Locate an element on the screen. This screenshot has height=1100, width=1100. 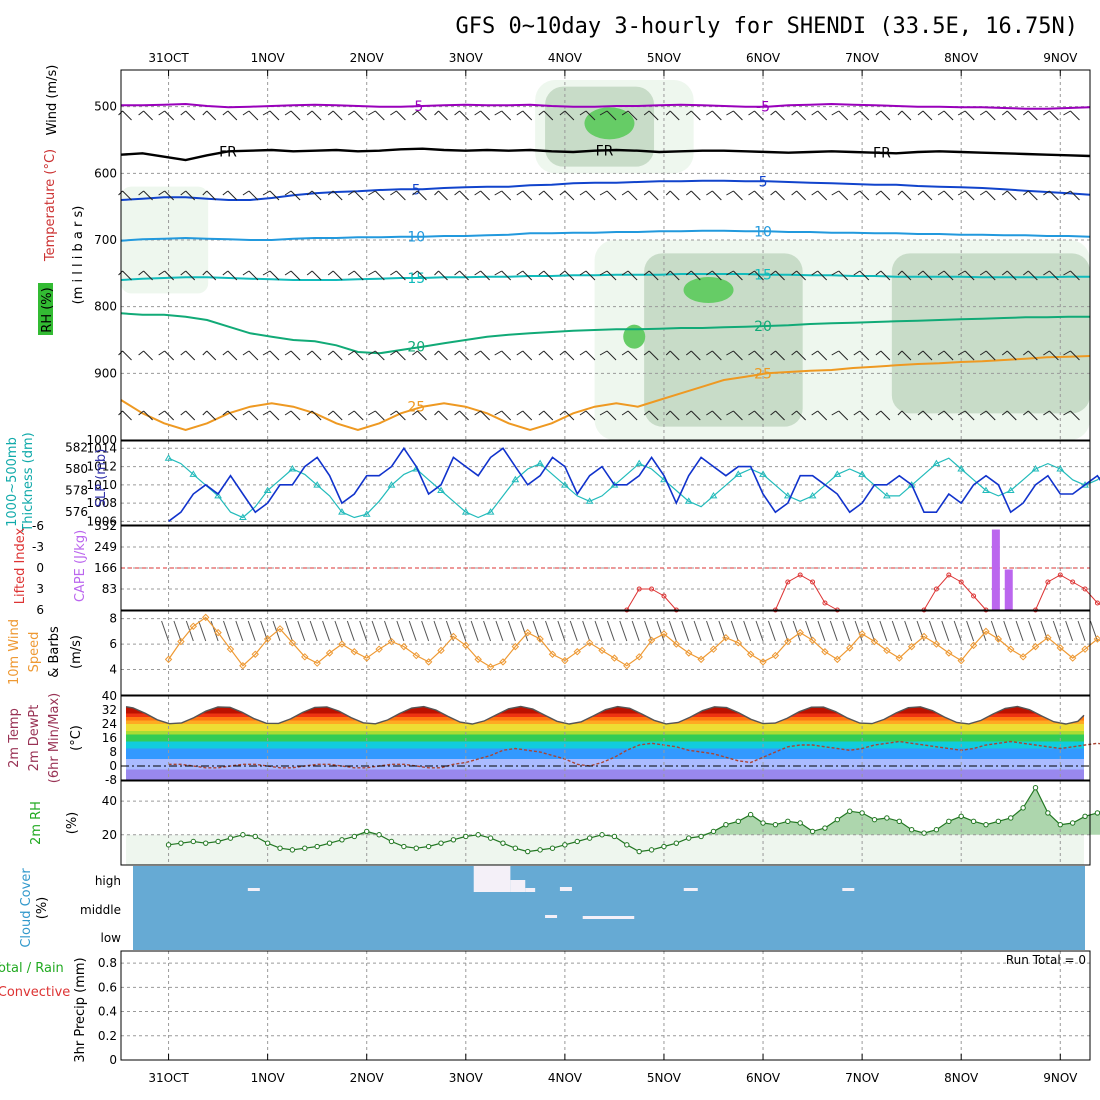
minmax-label: (6hr Min/Max) is located at coordinates (54, 738).